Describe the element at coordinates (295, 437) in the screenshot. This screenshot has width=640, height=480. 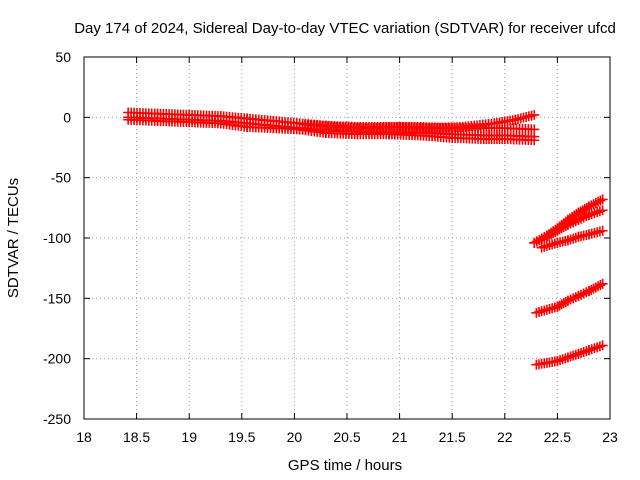
I see `x-tick-label: 20` at that location.